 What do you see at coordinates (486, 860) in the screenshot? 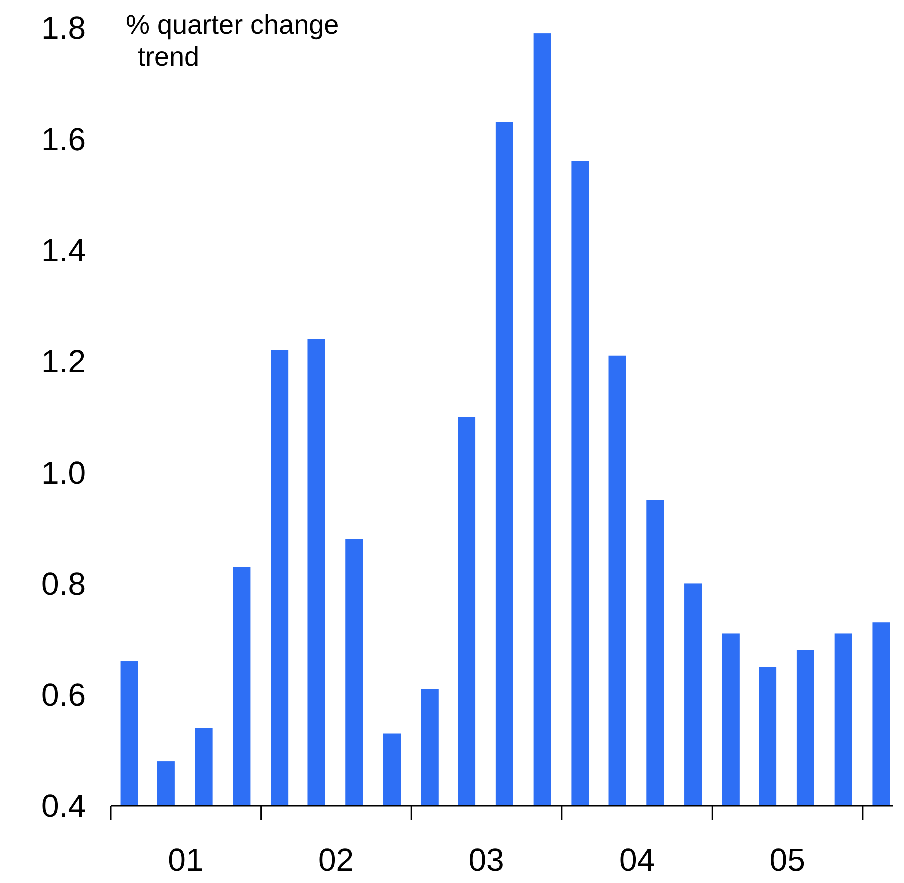
I see `x-tick-label: 03` at bounding box center [486, 860].